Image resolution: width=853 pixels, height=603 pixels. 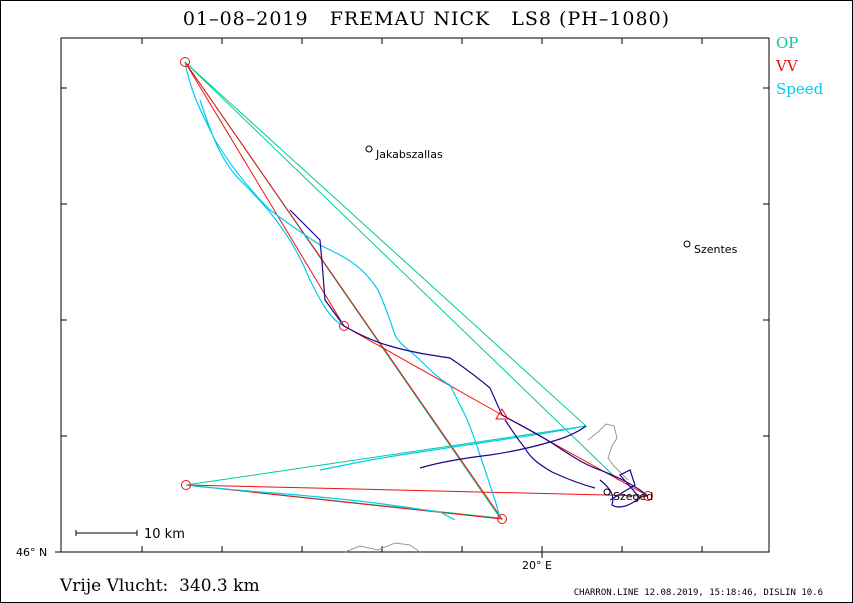 I want to click on start-triangle-marker, so click(x=502, y=414).